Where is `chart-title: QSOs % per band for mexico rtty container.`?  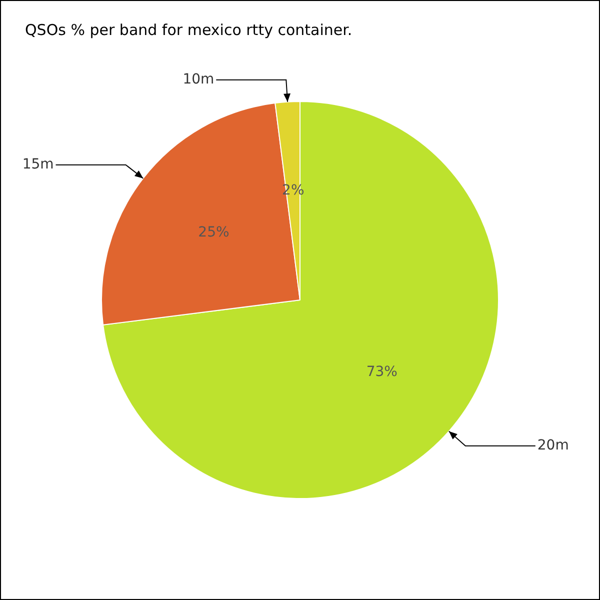
chart-title: QSOs % per band for mexico rtty container. is located at coordinates (188, 30).